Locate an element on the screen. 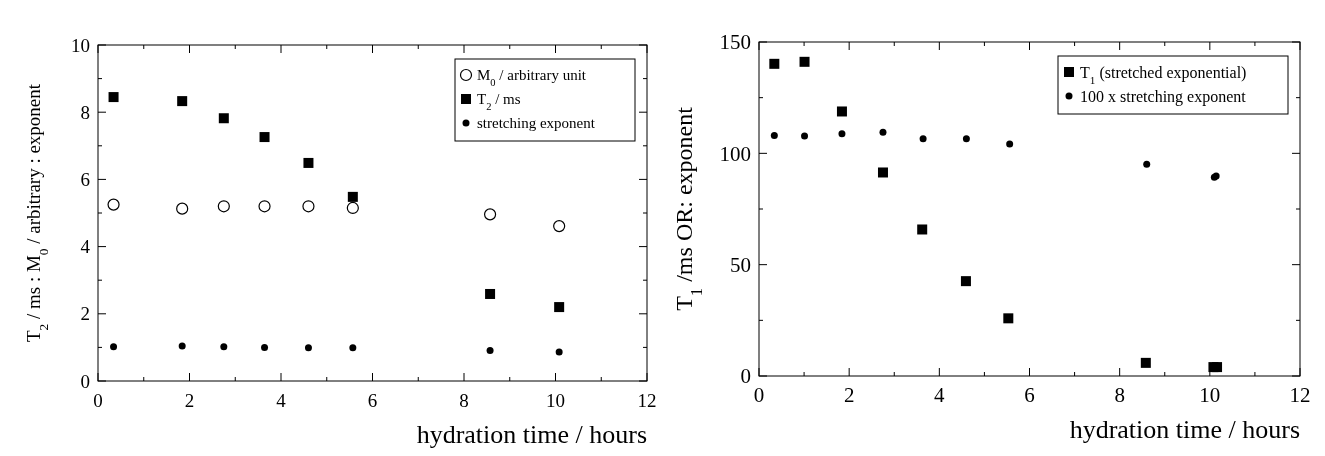 The image size is (1325, 456). legend-label: M$_{0}$ / arbitrary unit is located at coordinates (532, 77).